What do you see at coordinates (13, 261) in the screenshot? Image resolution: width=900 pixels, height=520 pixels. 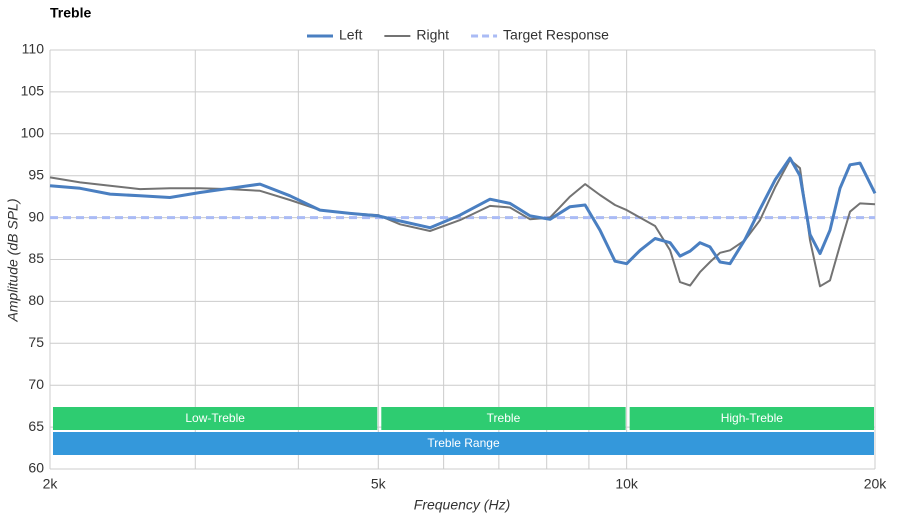 I see `y-axis-title: Amplitude (dB SPL)` at bounding box center [13, 261].